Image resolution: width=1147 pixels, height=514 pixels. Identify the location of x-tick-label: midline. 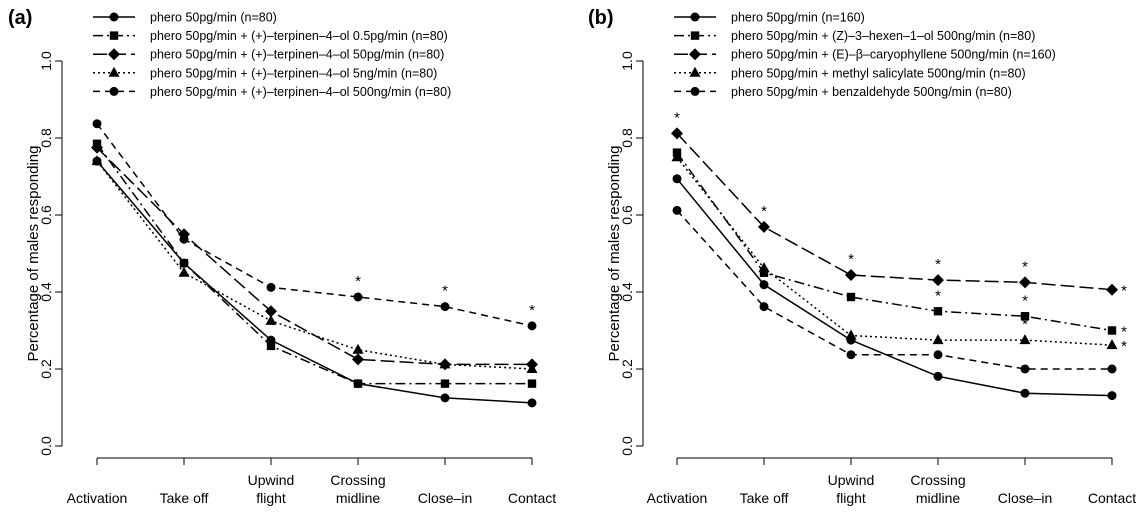
(358, 498).